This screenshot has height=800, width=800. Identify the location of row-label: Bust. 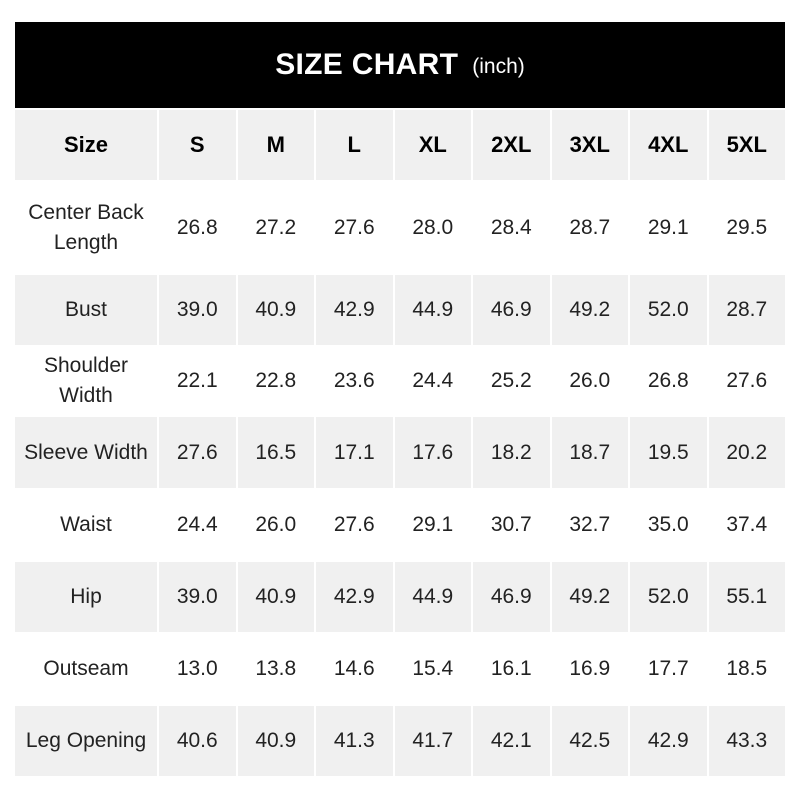
(86, 310).